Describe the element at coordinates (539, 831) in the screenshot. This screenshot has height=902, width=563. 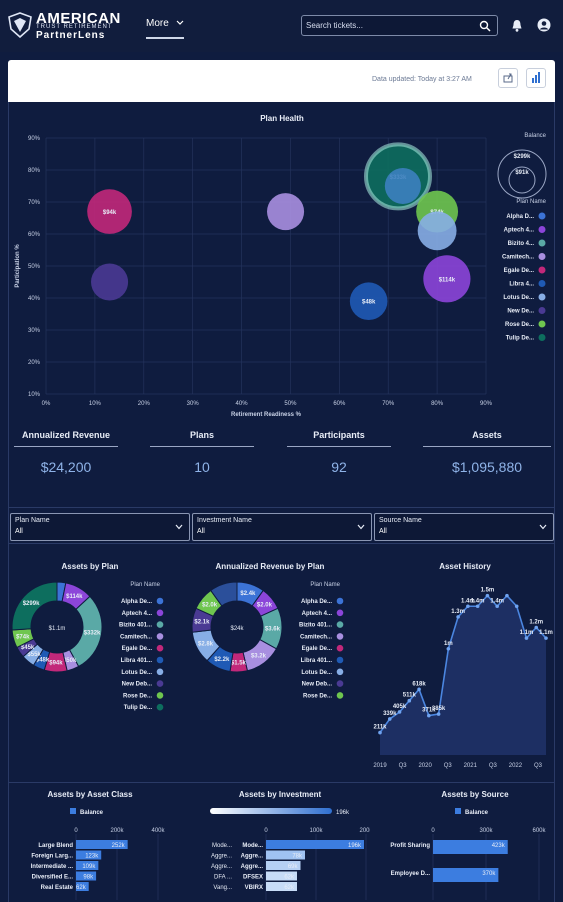
I see `x-tick-label: 600k` at that location.